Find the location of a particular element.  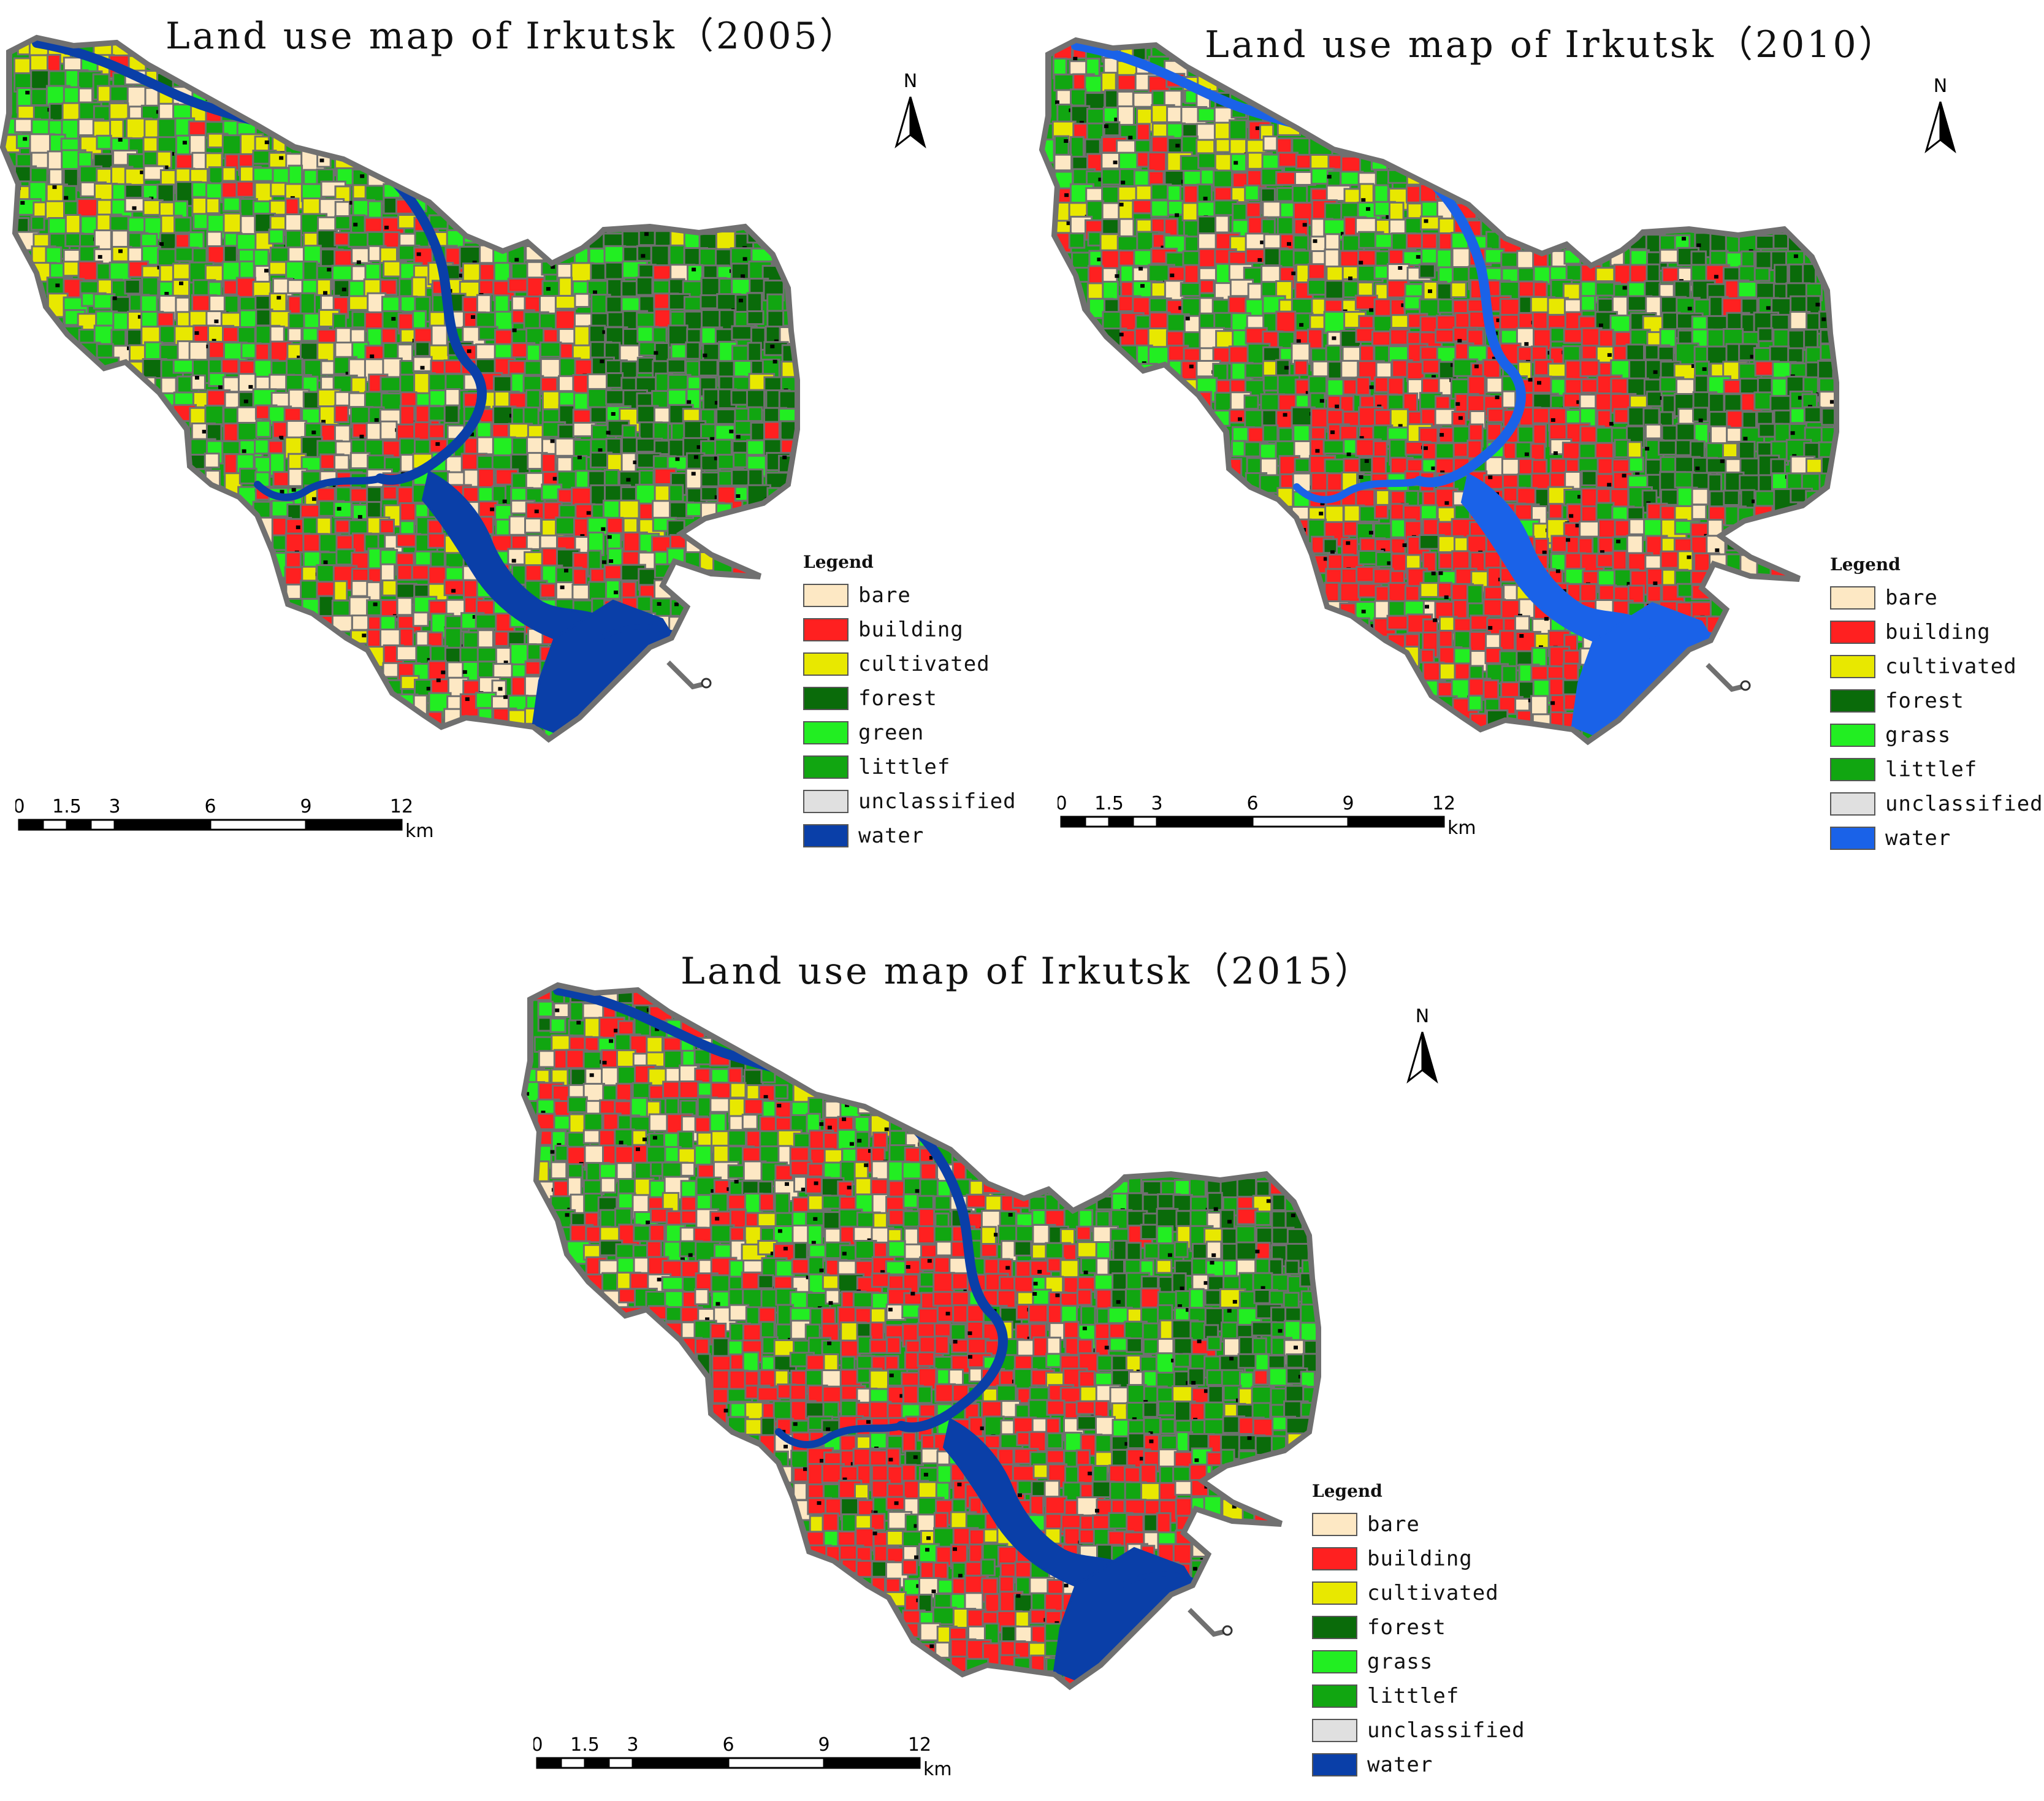

legend-label: green is located at coordinates (891, 733).